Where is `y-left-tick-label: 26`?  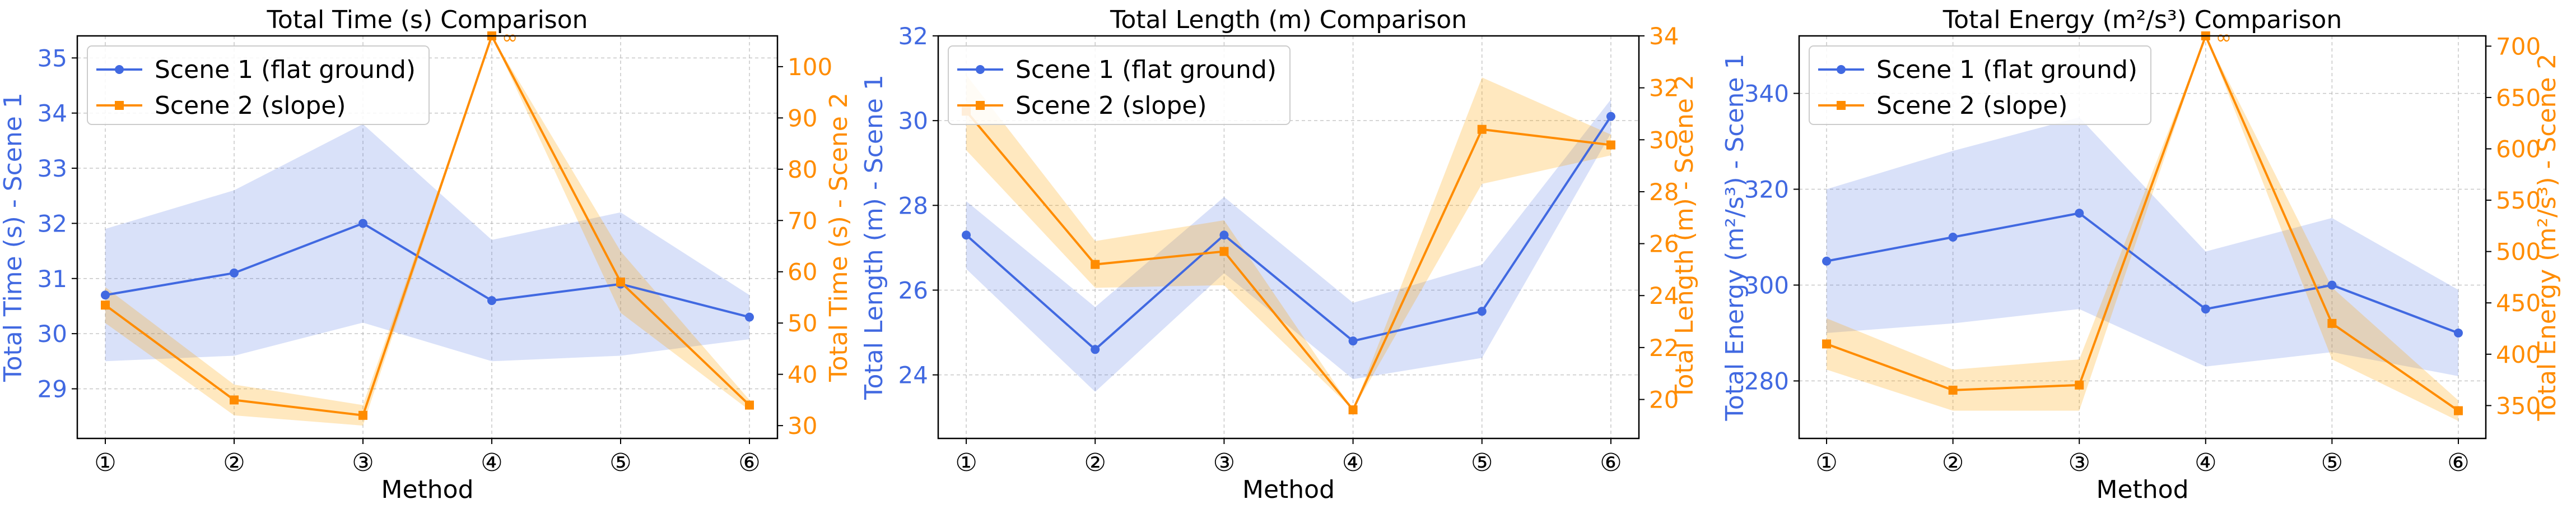
y-left-tick-label: 26 is located at coordinates (913, 290).